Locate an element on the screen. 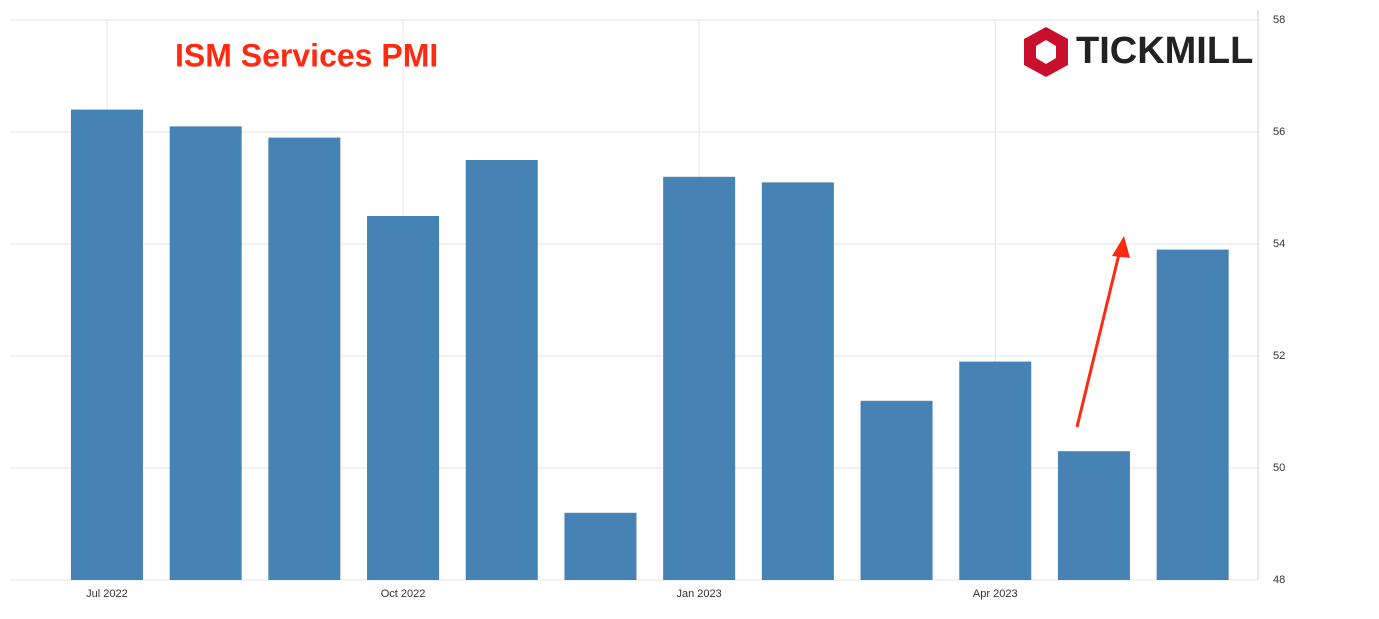 The image size is (1379, 619). arrow-line is located at coordinates (1098, 338).